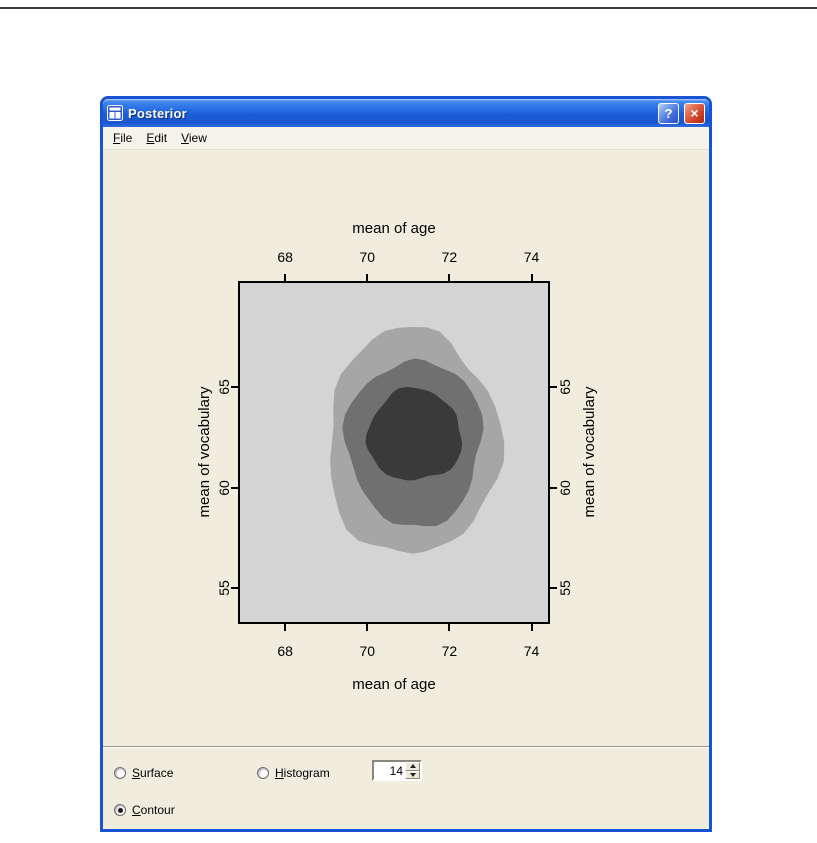 This screenshot has width=817, height=843. I want to click on menu-file-accesskey: F, so click(117, 138).